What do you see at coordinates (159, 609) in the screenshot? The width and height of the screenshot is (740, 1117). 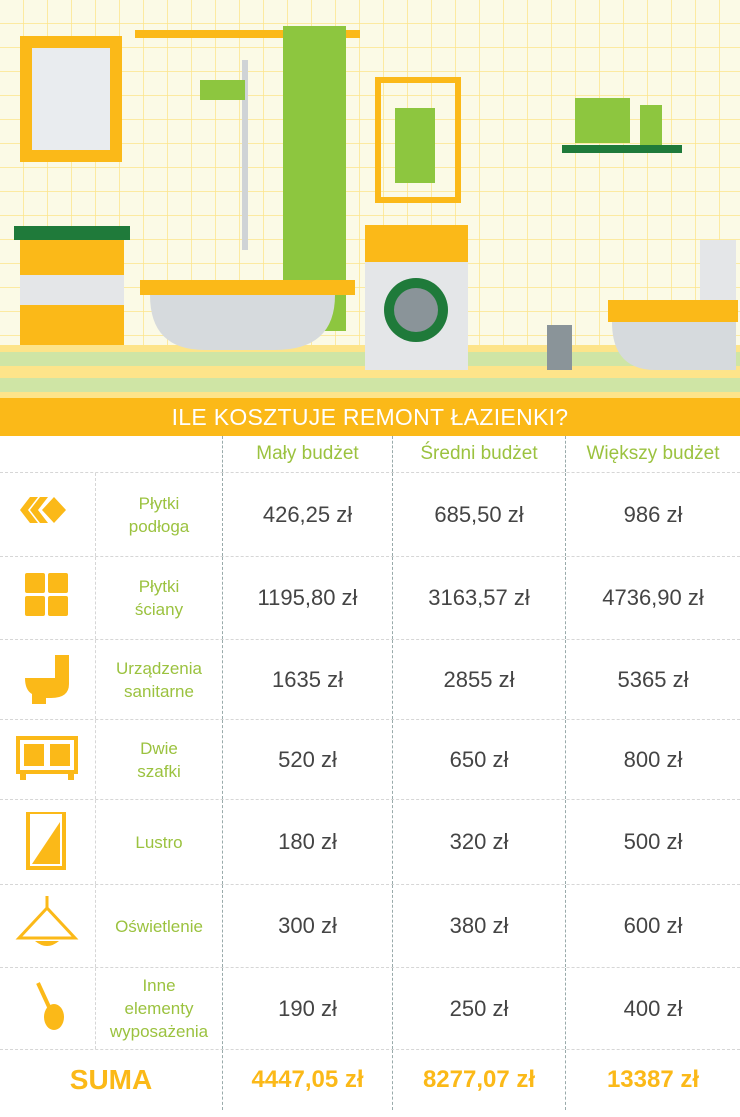 I see `row-label-line: ściany` at bounding box center [159, 609].